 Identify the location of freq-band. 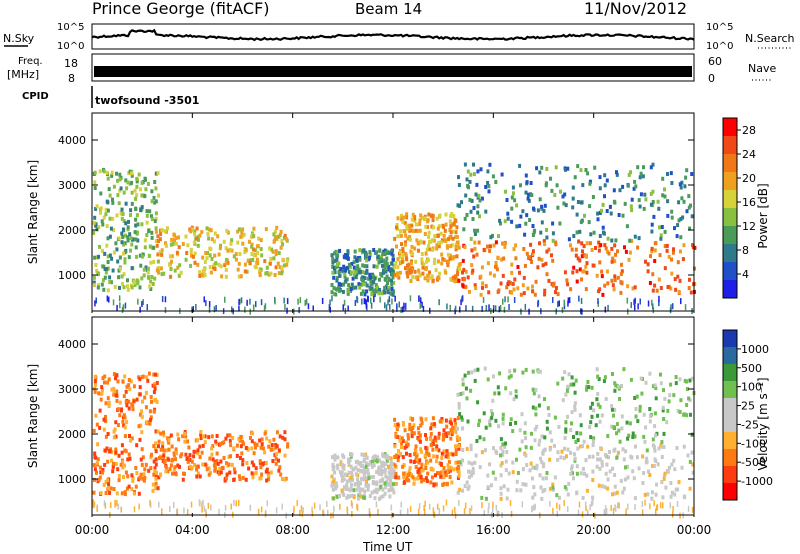
(393, 71).